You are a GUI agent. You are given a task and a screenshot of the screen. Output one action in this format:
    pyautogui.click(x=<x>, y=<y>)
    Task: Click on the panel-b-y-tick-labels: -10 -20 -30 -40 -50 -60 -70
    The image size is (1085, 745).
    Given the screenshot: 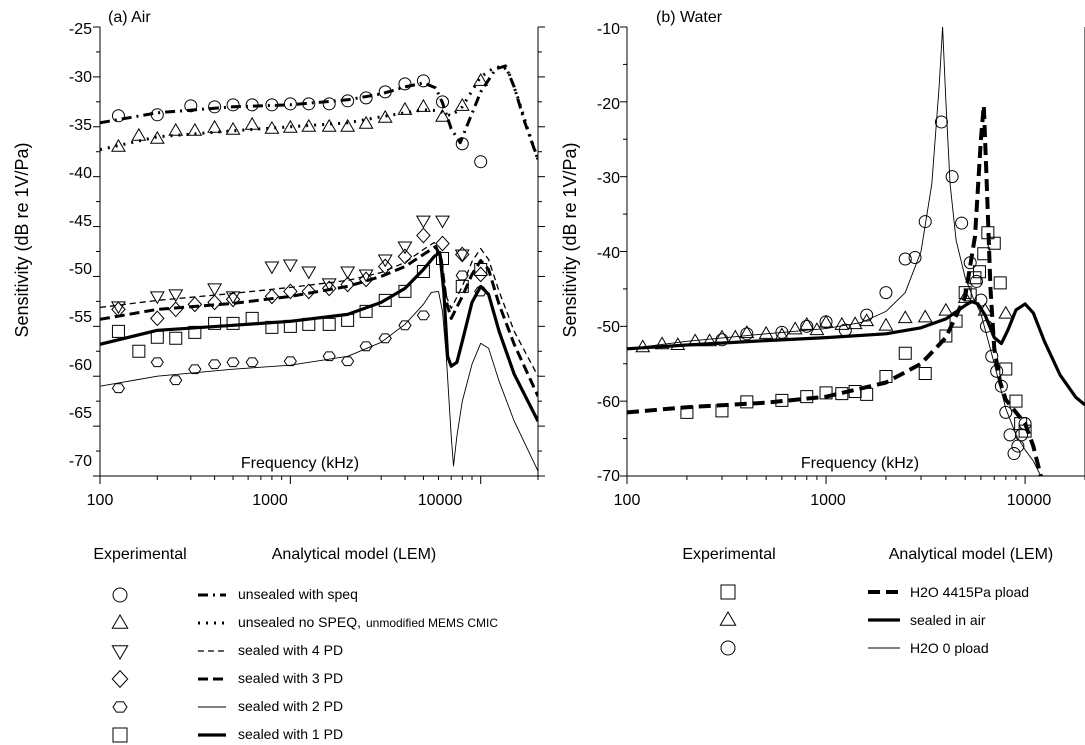 What is the action you would take?
    pyautogui.click(x=608, y=253)
    